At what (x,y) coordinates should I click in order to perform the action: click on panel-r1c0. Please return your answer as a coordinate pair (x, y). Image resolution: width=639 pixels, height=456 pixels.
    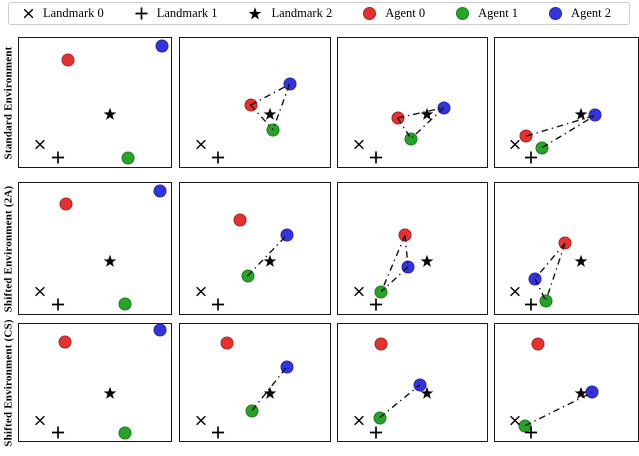
    Looking at the image, I should click on (95, 248).